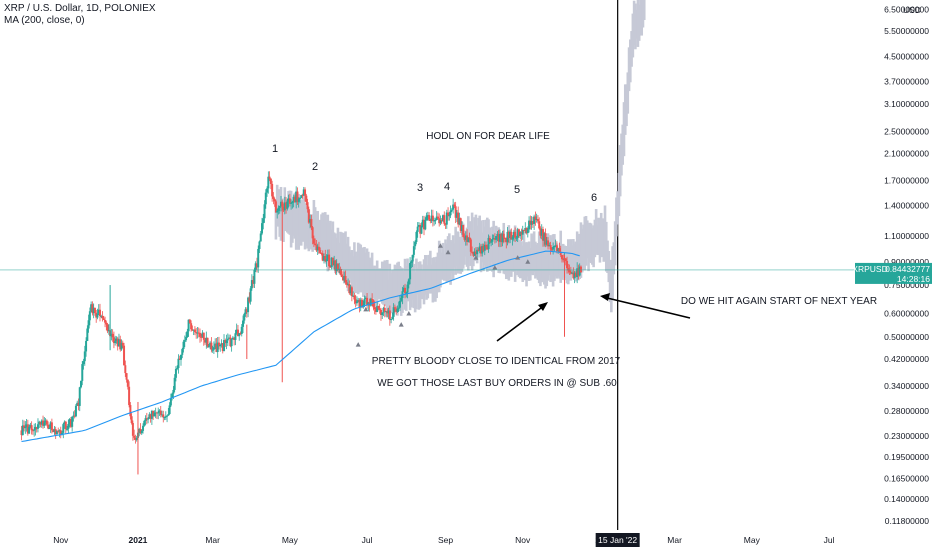 Image resolution: width=932 pixels, height=550 pixels. Describe the element at coordinates (447, 187) in the screenshot. I see `wave-label-4: 4` at that location.